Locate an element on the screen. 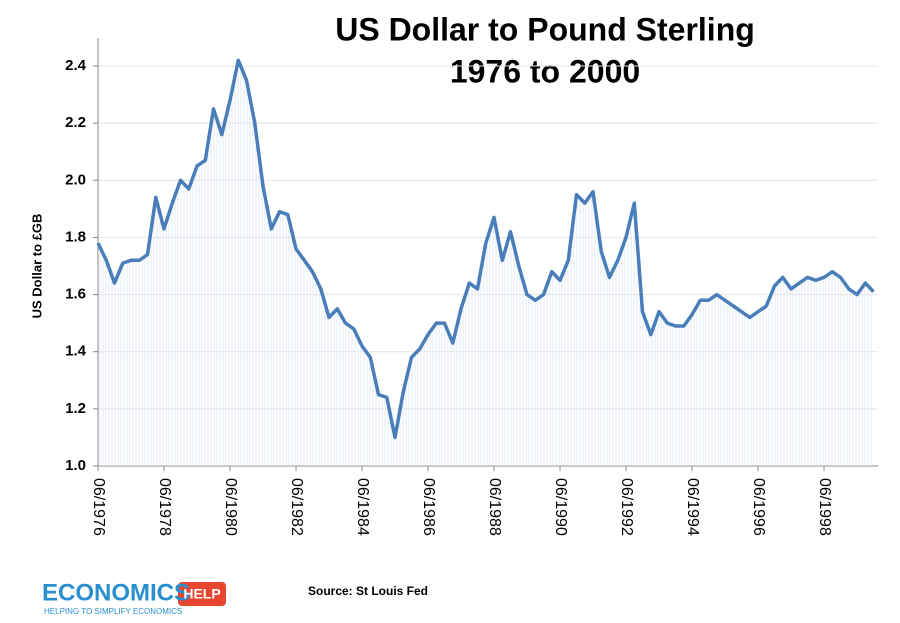  chart-subtitle: 1976 to 2000 is located at coordinates (545, 71).